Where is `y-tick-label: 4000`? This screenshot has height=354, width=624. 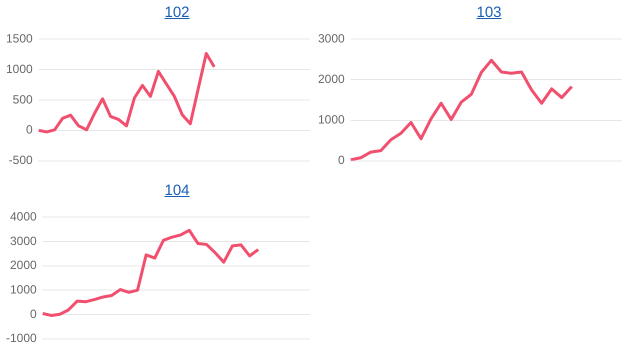
y-tick-label: 4000 is located at coordinates (24, 217).